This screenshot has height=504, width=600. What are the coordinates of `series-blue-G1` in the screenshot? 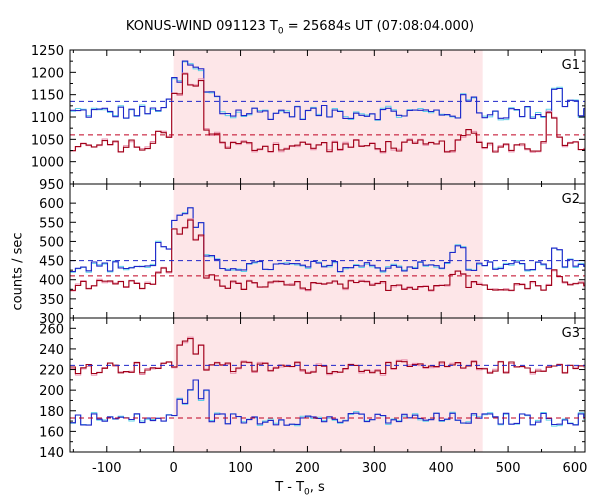 It's located at (327, 90).